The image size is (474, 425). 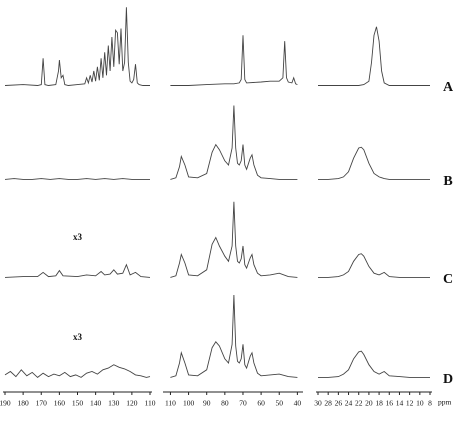 I want to click on row-label: C, so click(x=448, y=279).